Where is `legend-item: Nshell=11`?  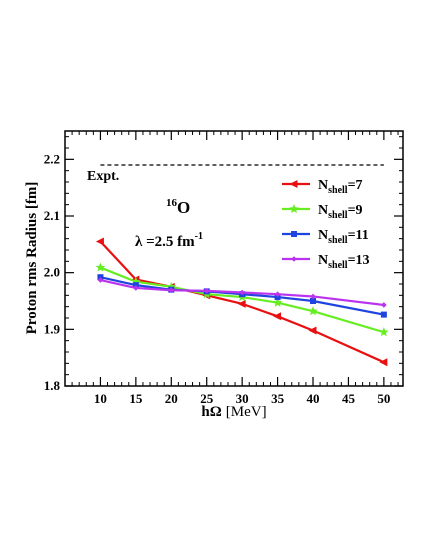 legend-item: Nshell=11 is located at coordinates (325, 237).